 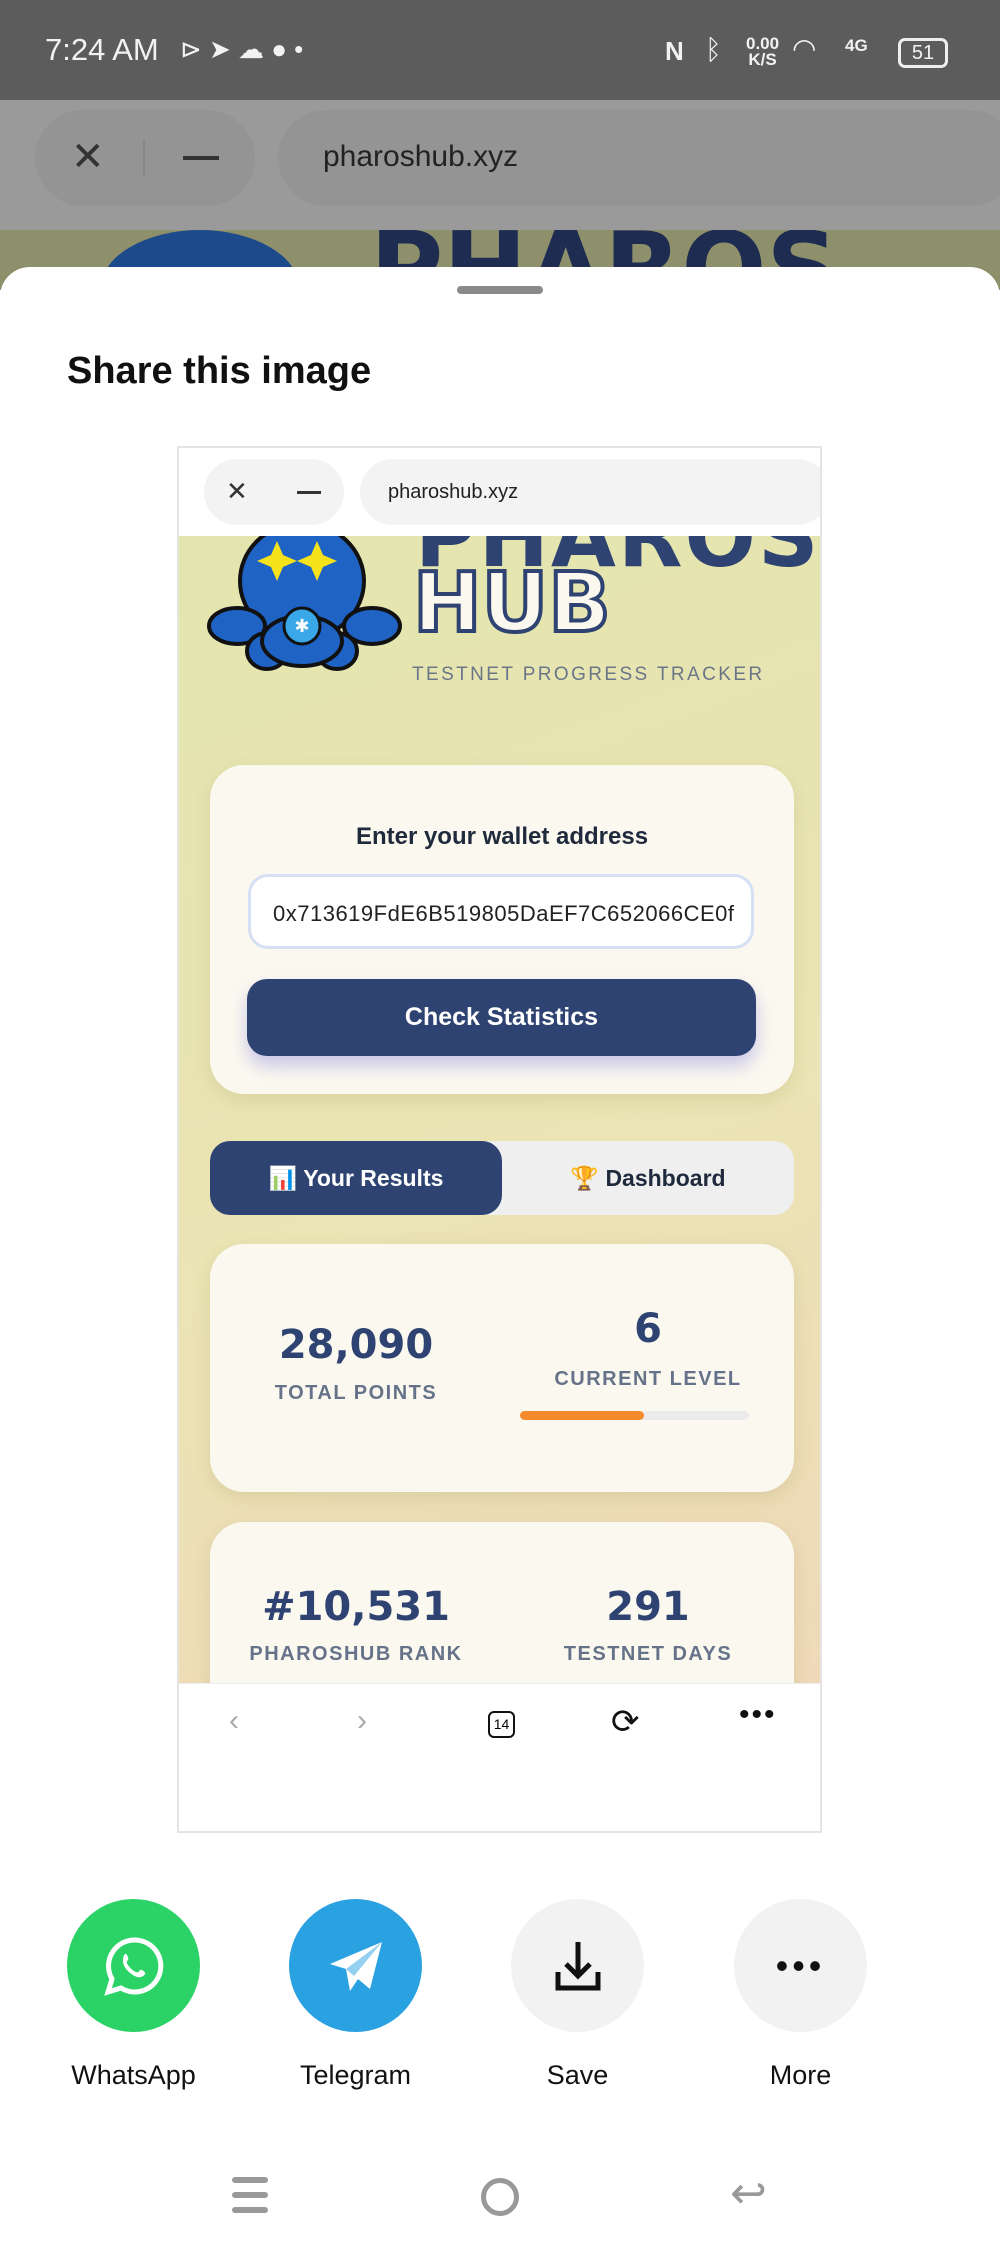 I want to click on browser-toolbar: ✕ pharoshub.xyz, so click(x=500, y=165).